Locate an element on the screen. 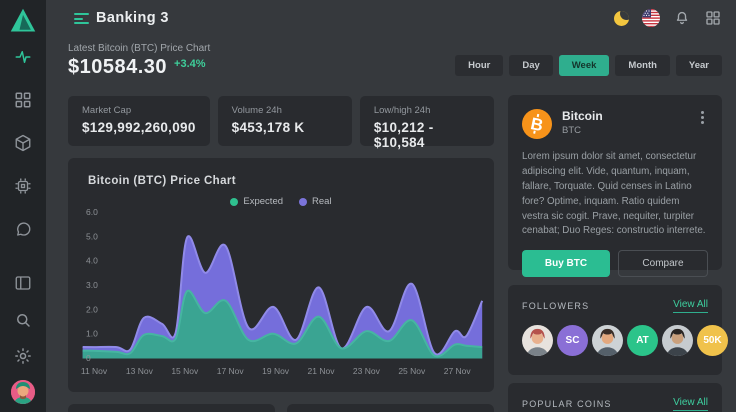 This screenshot has width=736, height=412. legend-real: Real is located at coordinates (315, 201).